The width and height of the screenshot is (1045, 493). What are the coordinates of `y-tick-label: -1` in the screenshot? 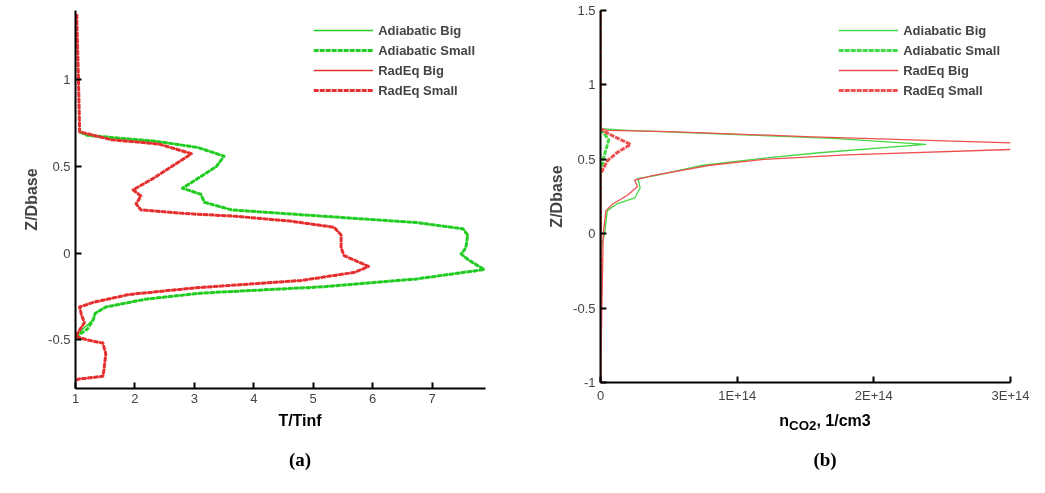 It's located at (589, 382).